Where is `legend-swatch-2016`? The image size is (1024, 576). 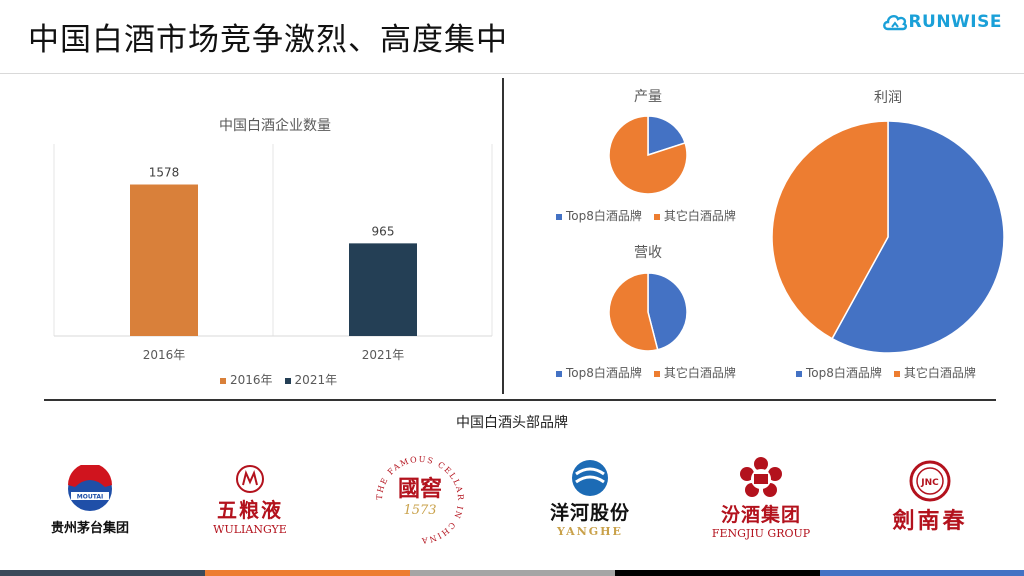 legend-swatch-2016 is located at coordinates (223, 380).